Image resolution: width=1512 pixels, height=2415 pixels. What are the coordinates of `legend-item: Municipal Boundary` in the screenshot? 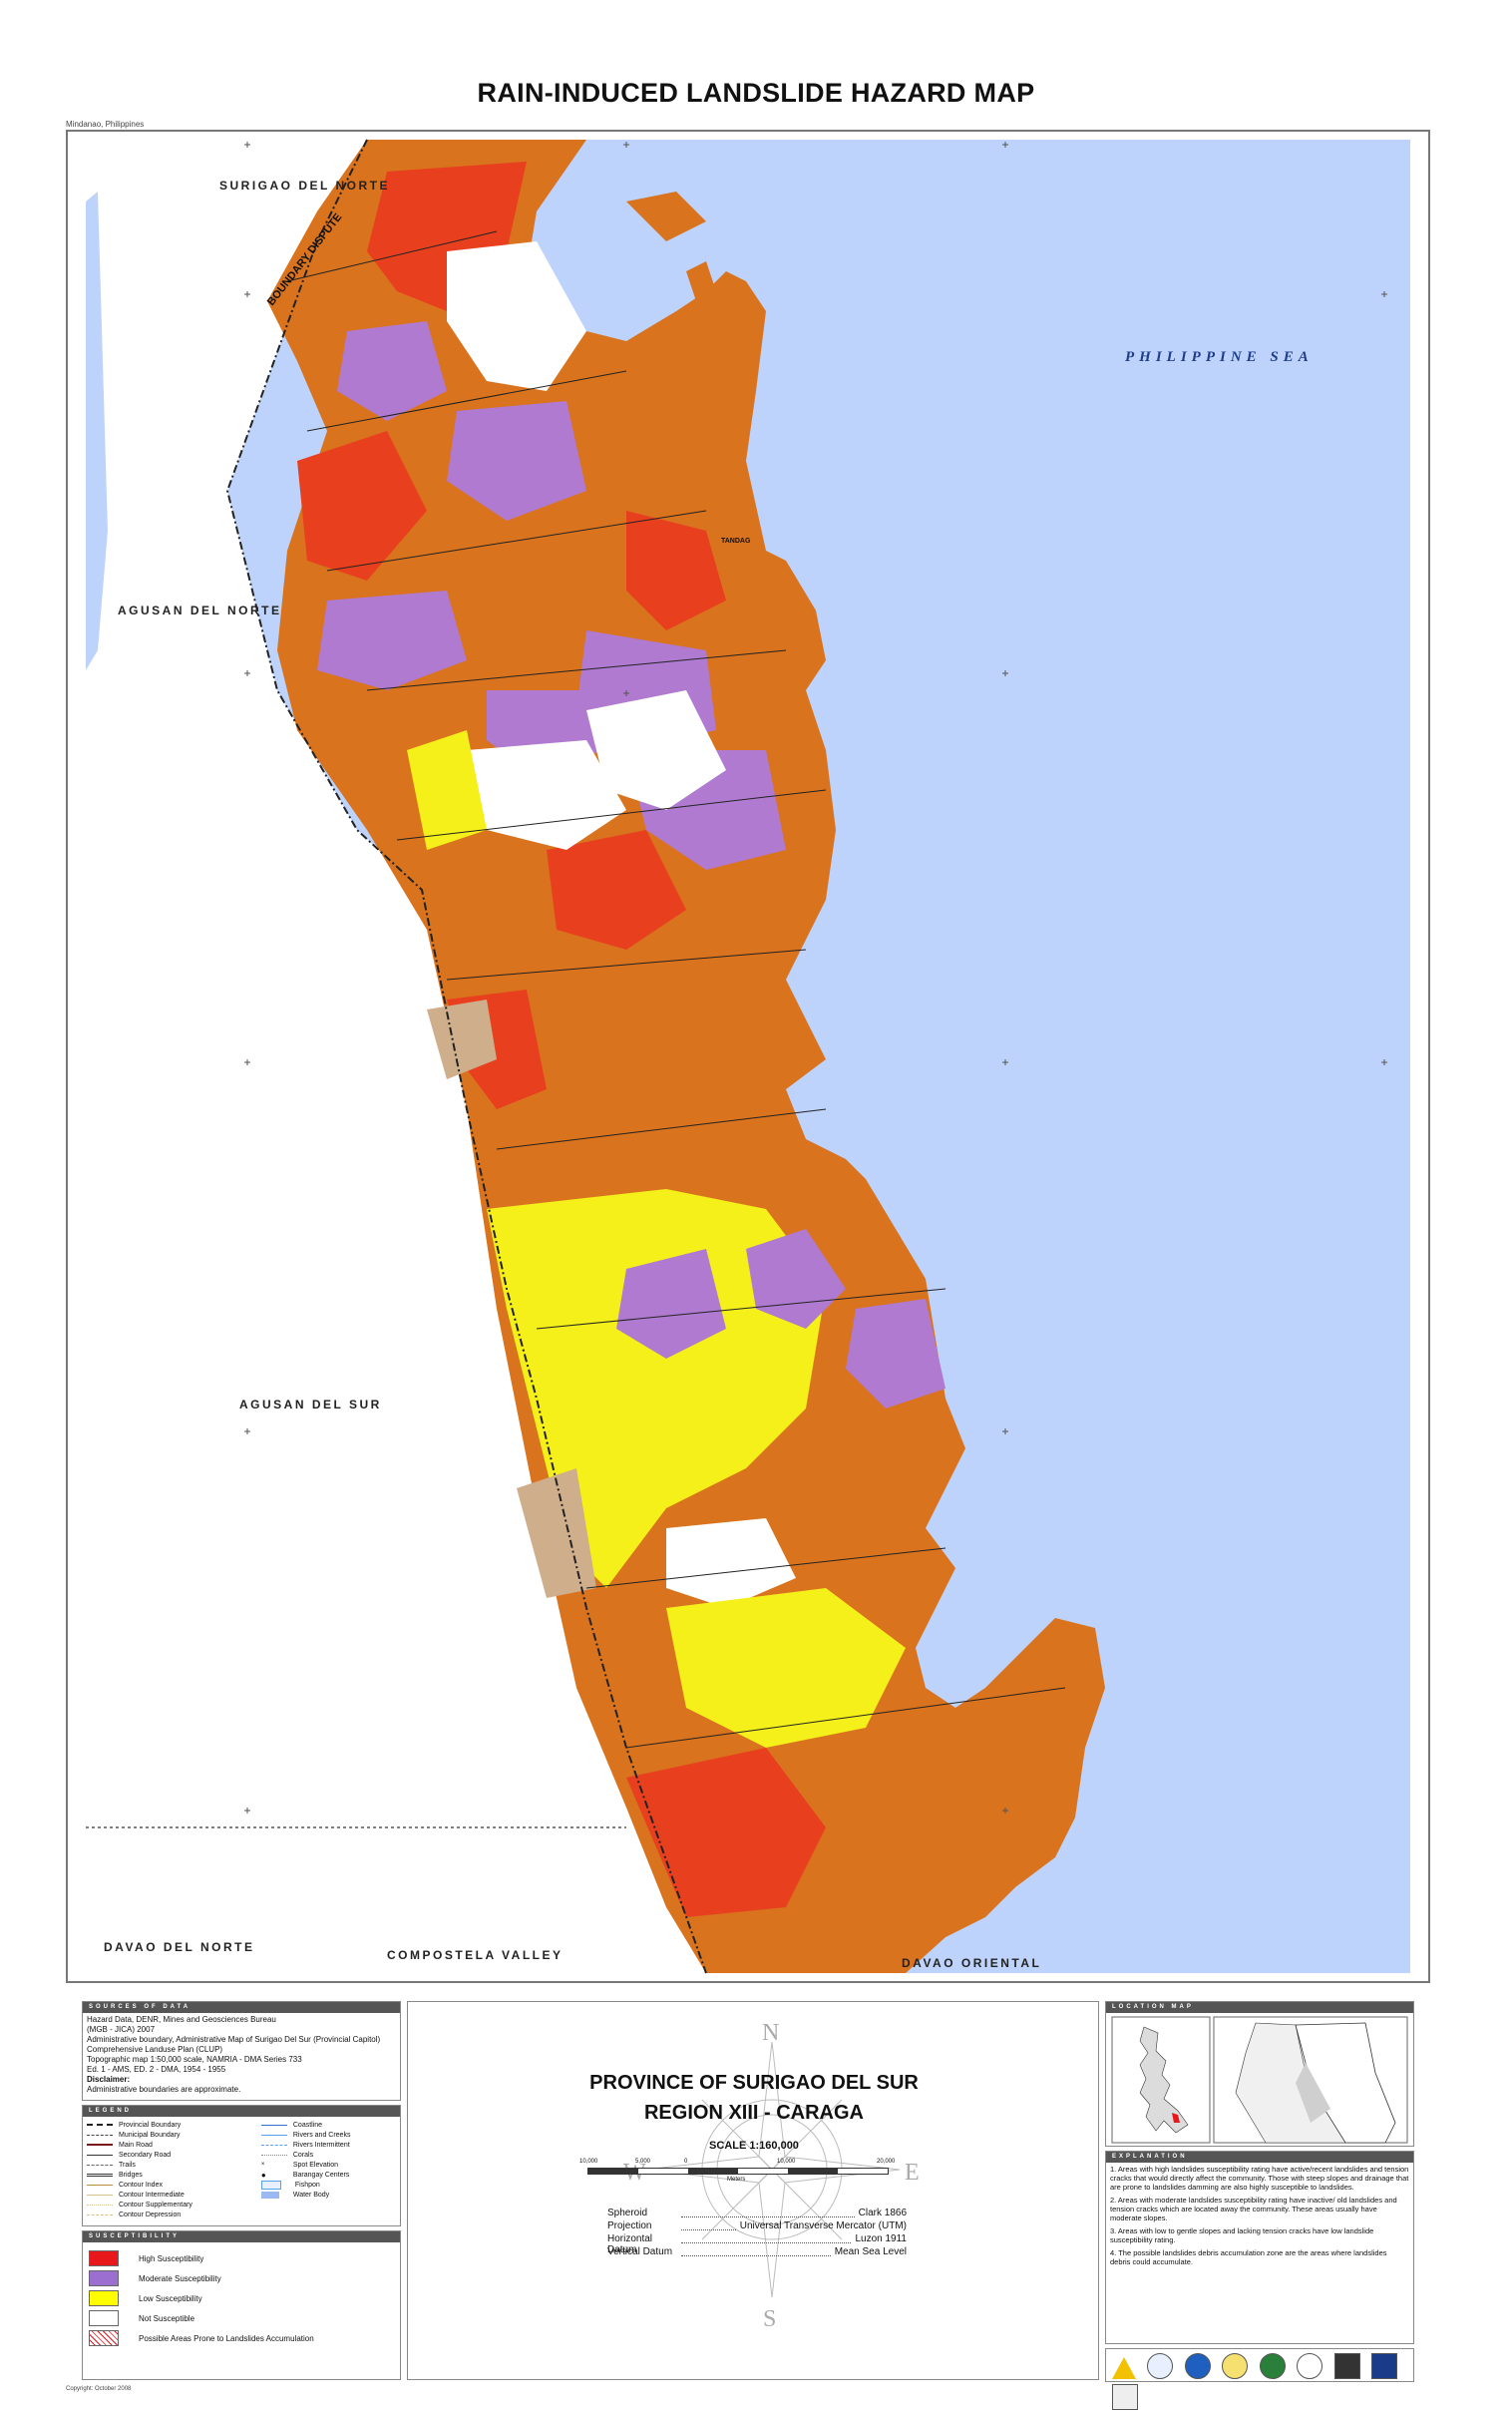 It's located at (150, 2135).